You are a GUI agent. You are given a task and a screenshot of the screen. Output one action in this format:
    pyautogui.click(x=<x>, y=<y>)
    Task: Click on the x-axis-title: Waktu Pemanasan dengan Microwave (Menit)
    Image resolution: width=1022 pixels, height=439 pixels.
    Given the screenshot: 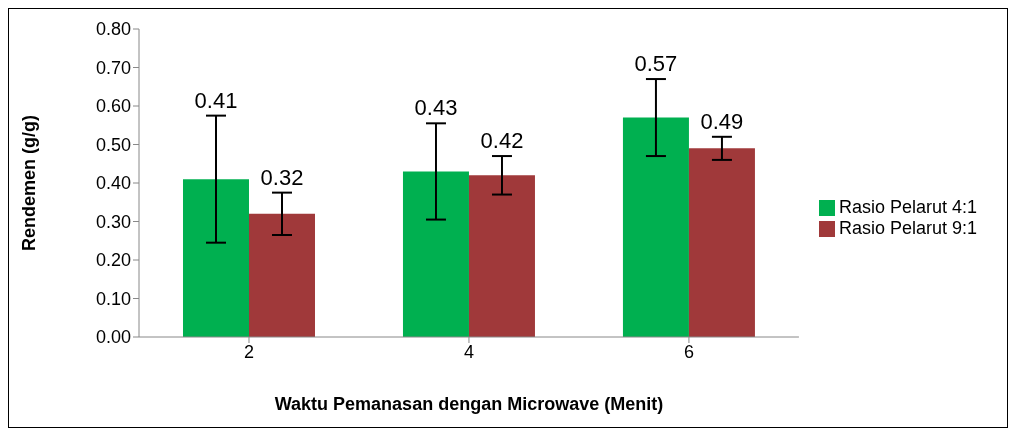 What is the action you would take?
    pyautogui.click(x=469, y=403)
    